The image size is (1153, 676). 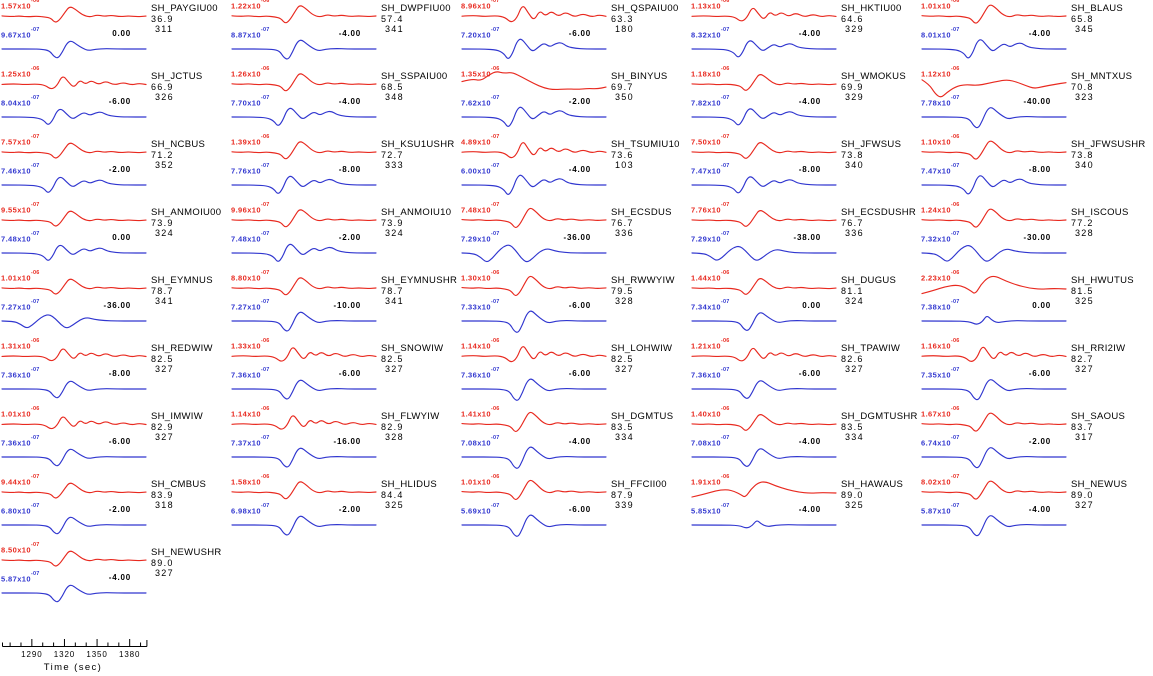 What do you see at coordinates (1099, 484) in the screenshot?
I see `station-name: SH_NEWUS` at bounding box center [1099, 484].